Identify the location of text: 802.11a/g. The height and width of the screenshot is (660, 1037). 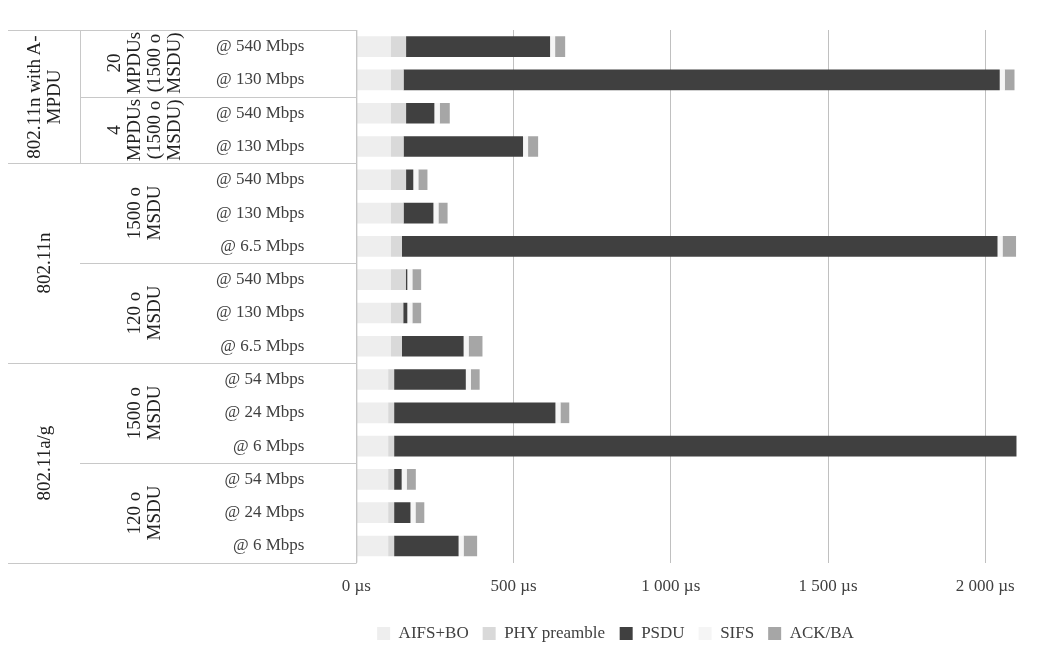
(43, 463).